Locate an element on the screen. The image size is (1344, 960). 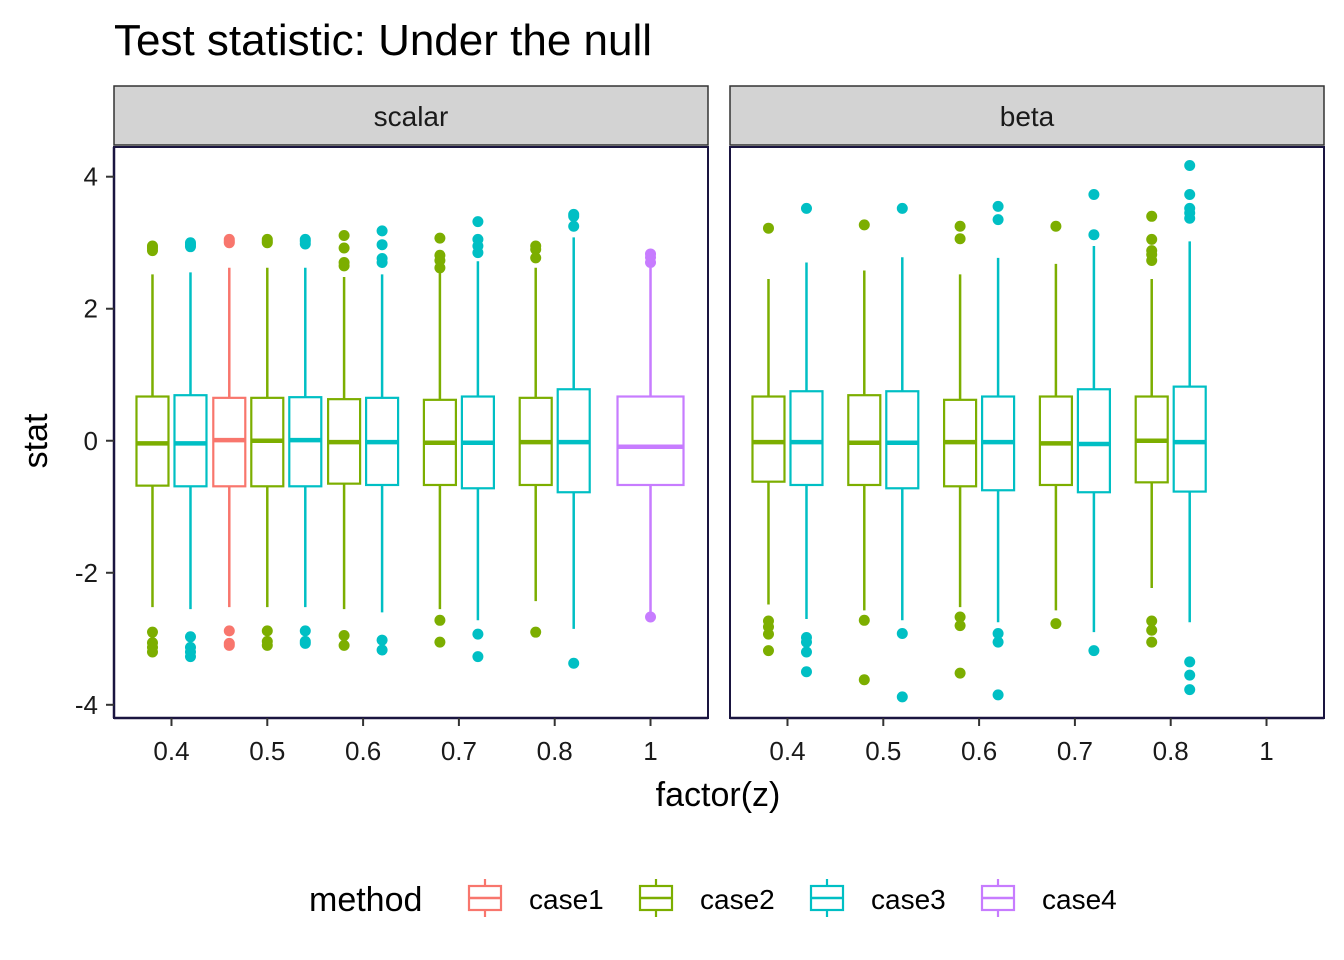
y-axis: -4 -2 0 2 4 is located at coordinates (95, 433).